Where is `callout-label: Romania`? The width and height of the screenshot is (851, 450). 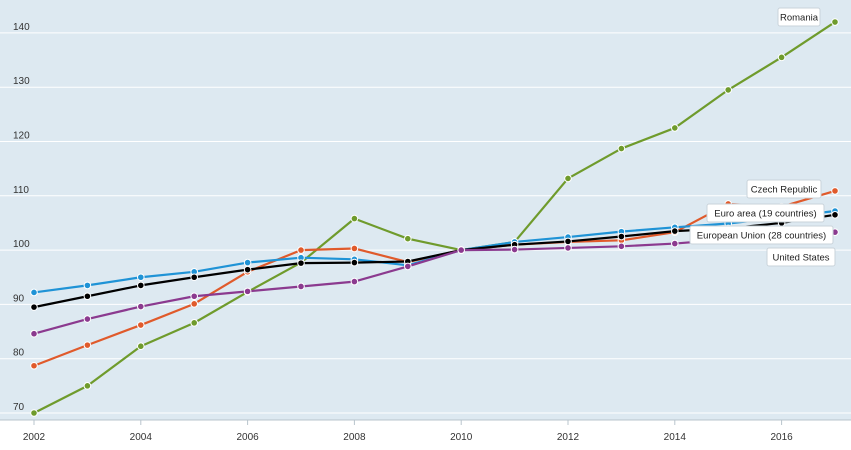 callout-label: Romania is located at coordinates (799, 18).